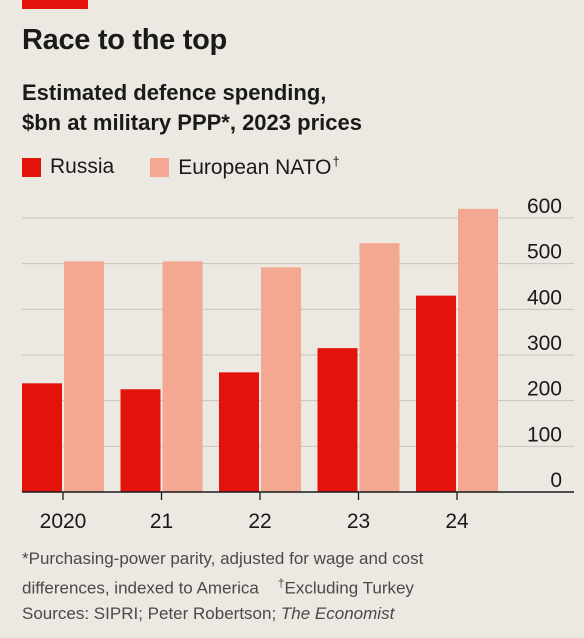  Describe the element at coordinates (55, 4) in the screenshot. I see `brand-red-tag` at that location.